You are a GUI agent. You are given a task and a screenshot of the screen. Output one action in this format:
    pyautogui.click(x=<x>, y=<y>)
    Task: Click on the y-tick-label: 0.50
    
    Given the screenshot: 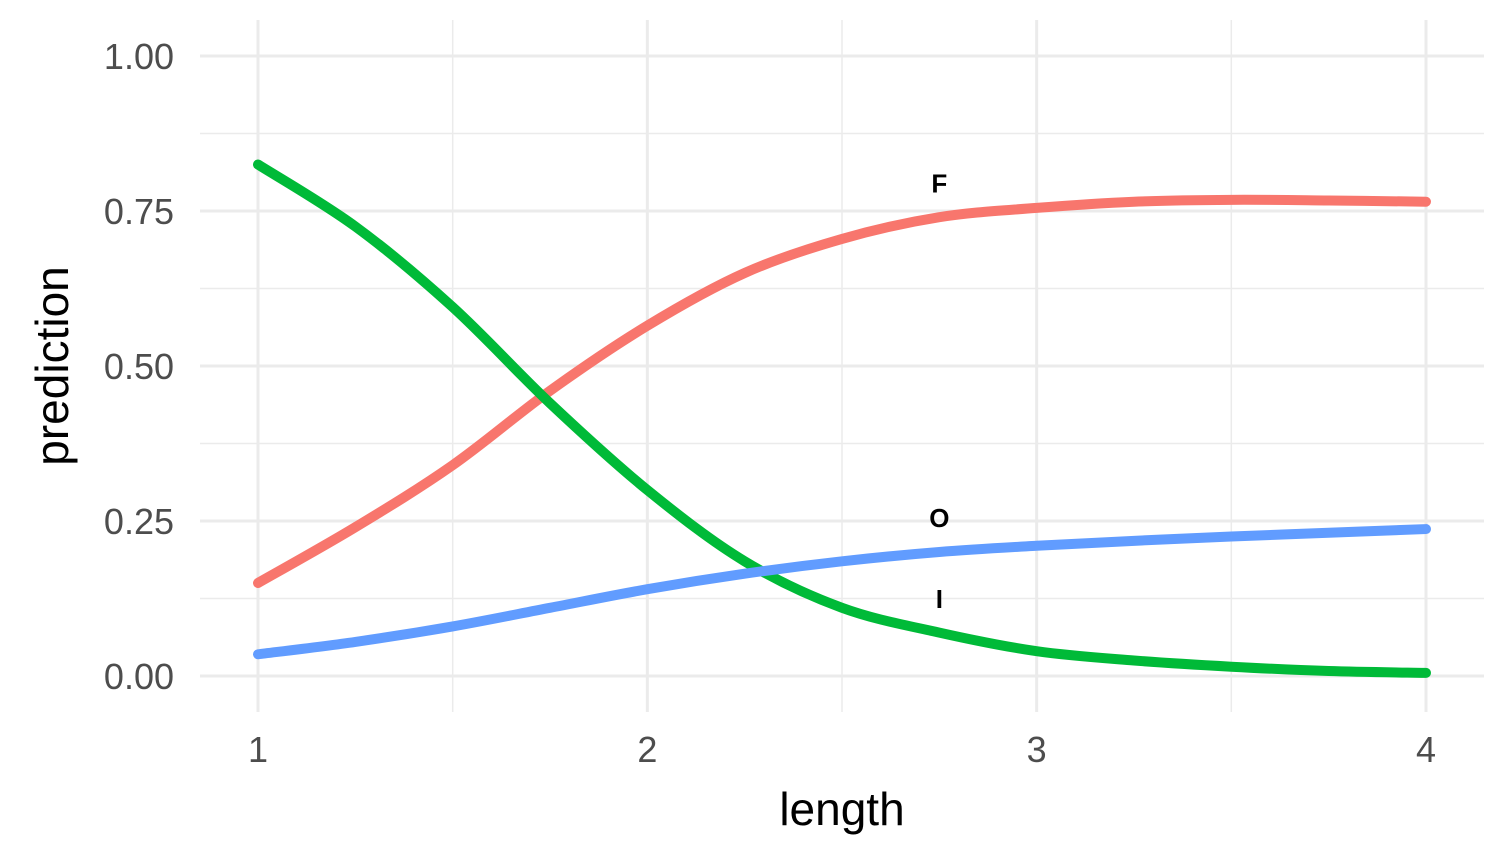 What is the action you would take?
    pyautogui.click(x=139, y=366)
    